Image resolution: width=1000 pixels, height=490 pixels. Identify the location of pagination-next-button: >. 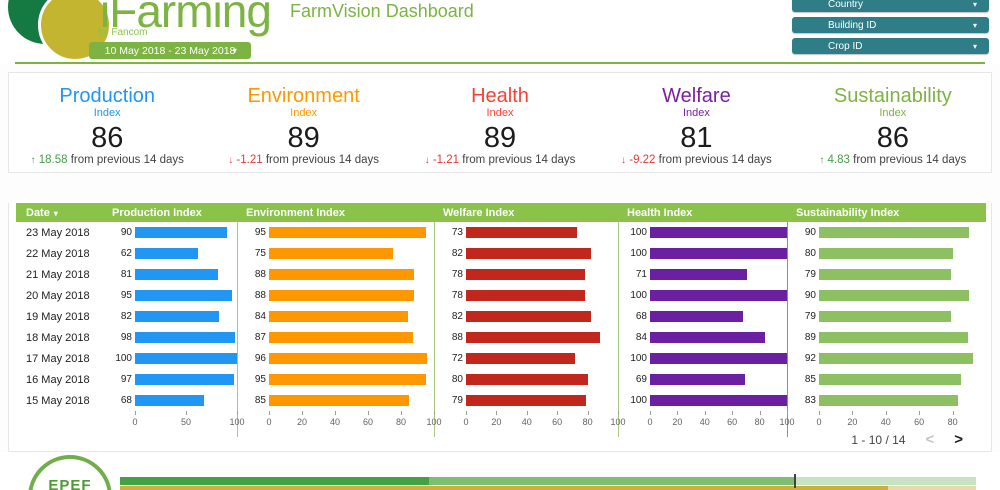
(958, 439).